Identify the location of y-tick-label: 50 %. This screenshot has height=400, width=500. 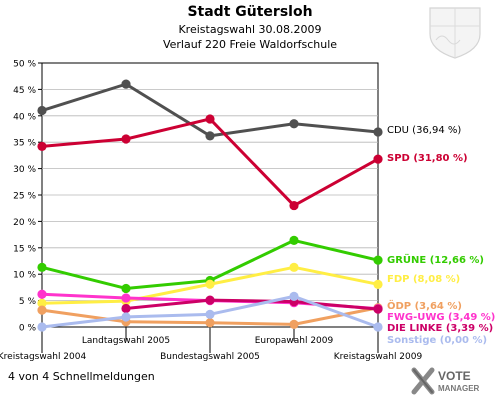
(24, 65).